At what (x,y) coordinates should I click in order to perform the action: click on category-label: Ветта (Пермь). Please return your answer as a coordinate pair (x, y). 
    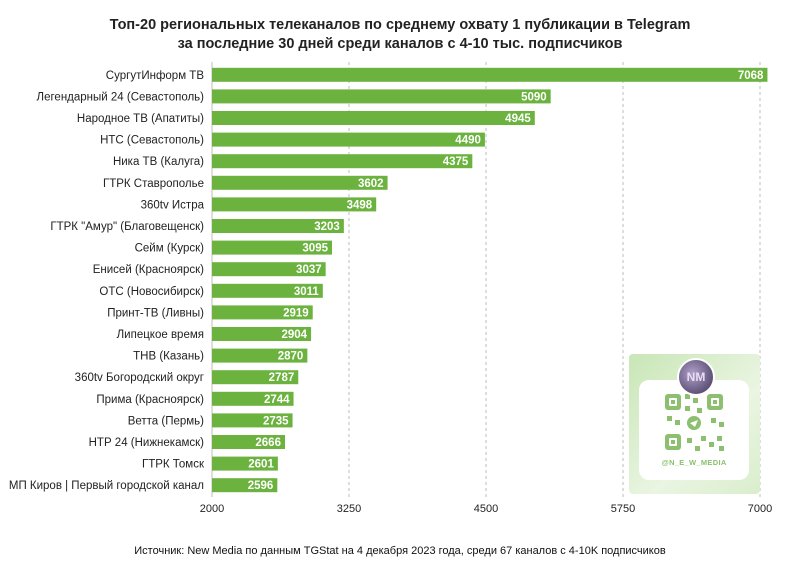
    Looking at the image, I should click on (166, 421).